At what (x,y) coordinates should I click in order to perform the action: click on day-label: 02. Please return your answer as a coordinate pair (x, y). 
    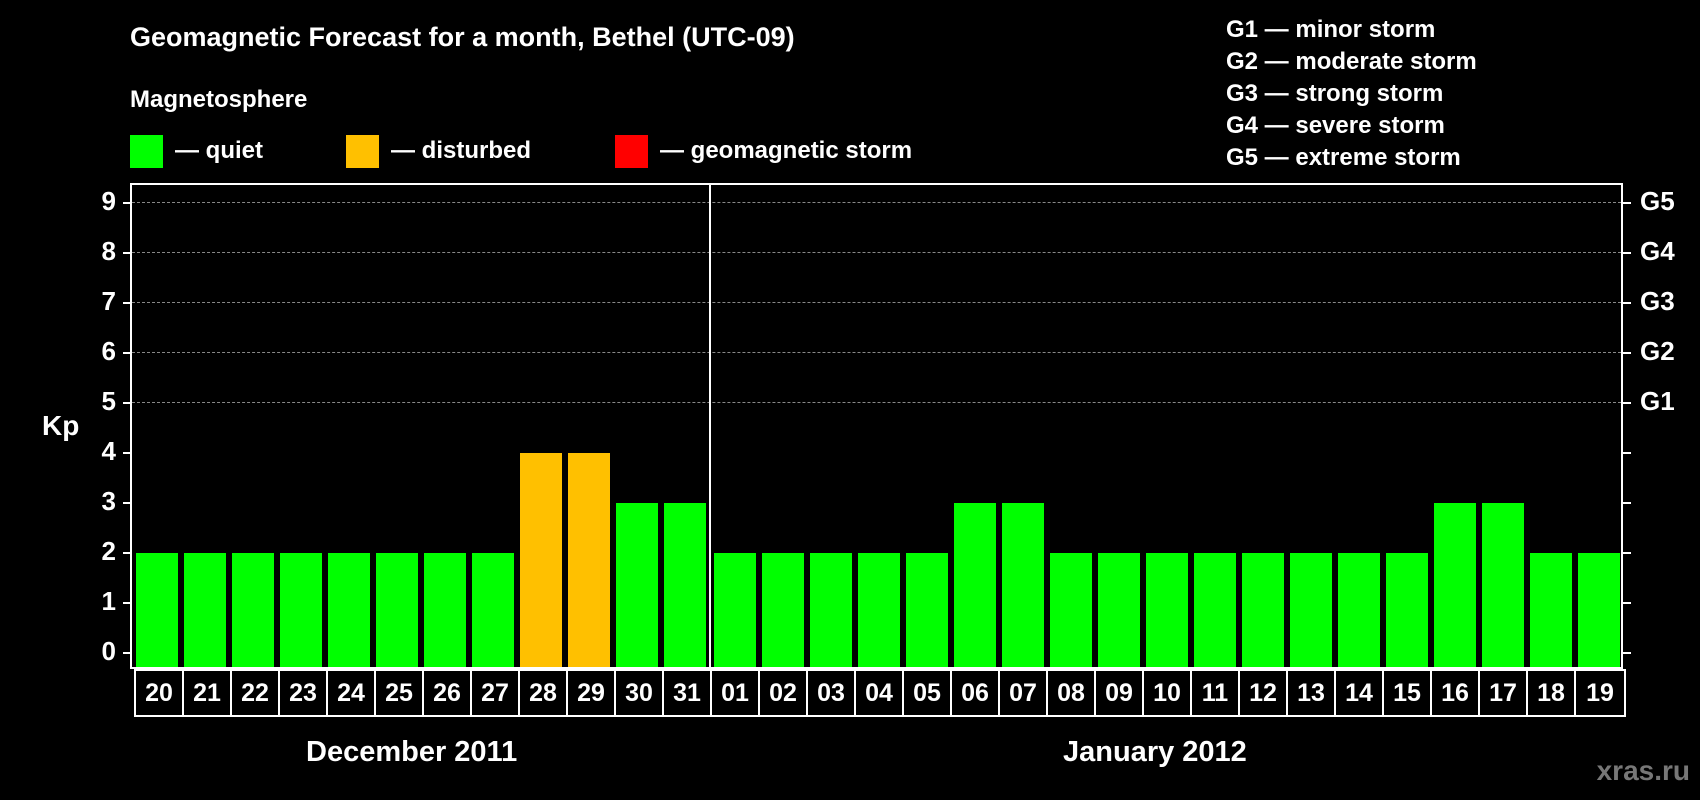
    Looking at the image, I should click on (784, 693).